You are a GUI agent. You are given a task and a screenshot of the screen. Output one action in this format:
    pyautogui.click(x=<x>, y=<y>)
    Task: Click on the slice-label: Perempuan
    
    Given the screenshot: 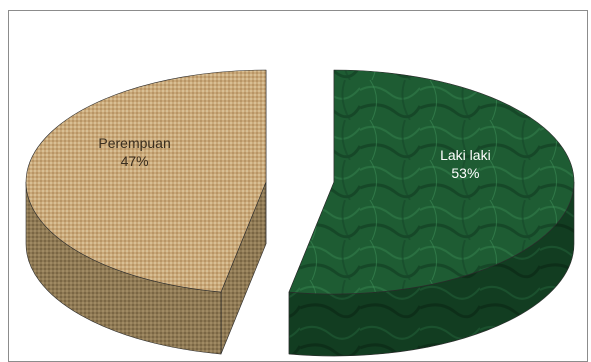 What is the action you would take?
    pyautogui.click(x=134, y=143)
    